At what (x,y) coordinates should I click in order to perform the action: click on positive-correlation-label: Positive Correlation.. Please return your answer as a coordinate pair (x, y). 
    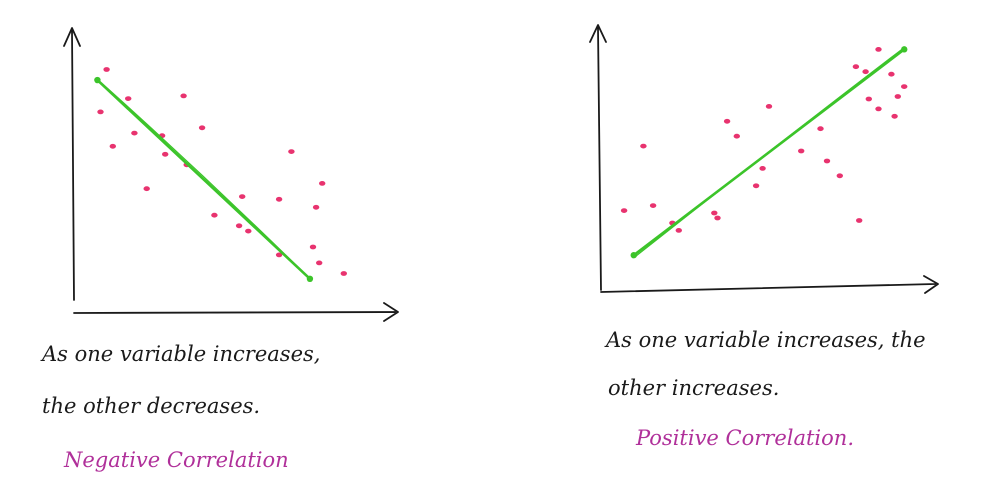
    Looking at the image, I should click on (745, 438).